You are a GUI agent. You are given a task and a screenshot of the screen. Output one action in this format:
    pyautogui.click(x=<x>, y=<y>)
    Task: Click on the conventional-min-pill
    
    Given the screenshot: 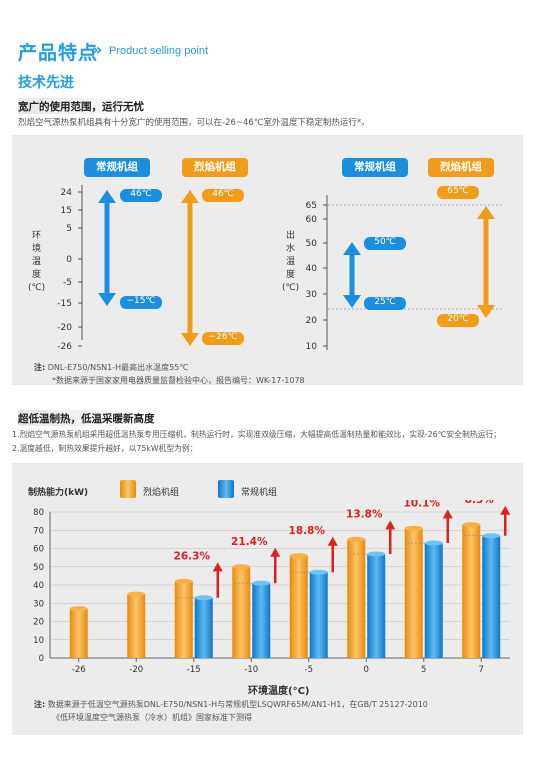 What is the action you would take?
    pyautogui.click(x=141, y=302)
    